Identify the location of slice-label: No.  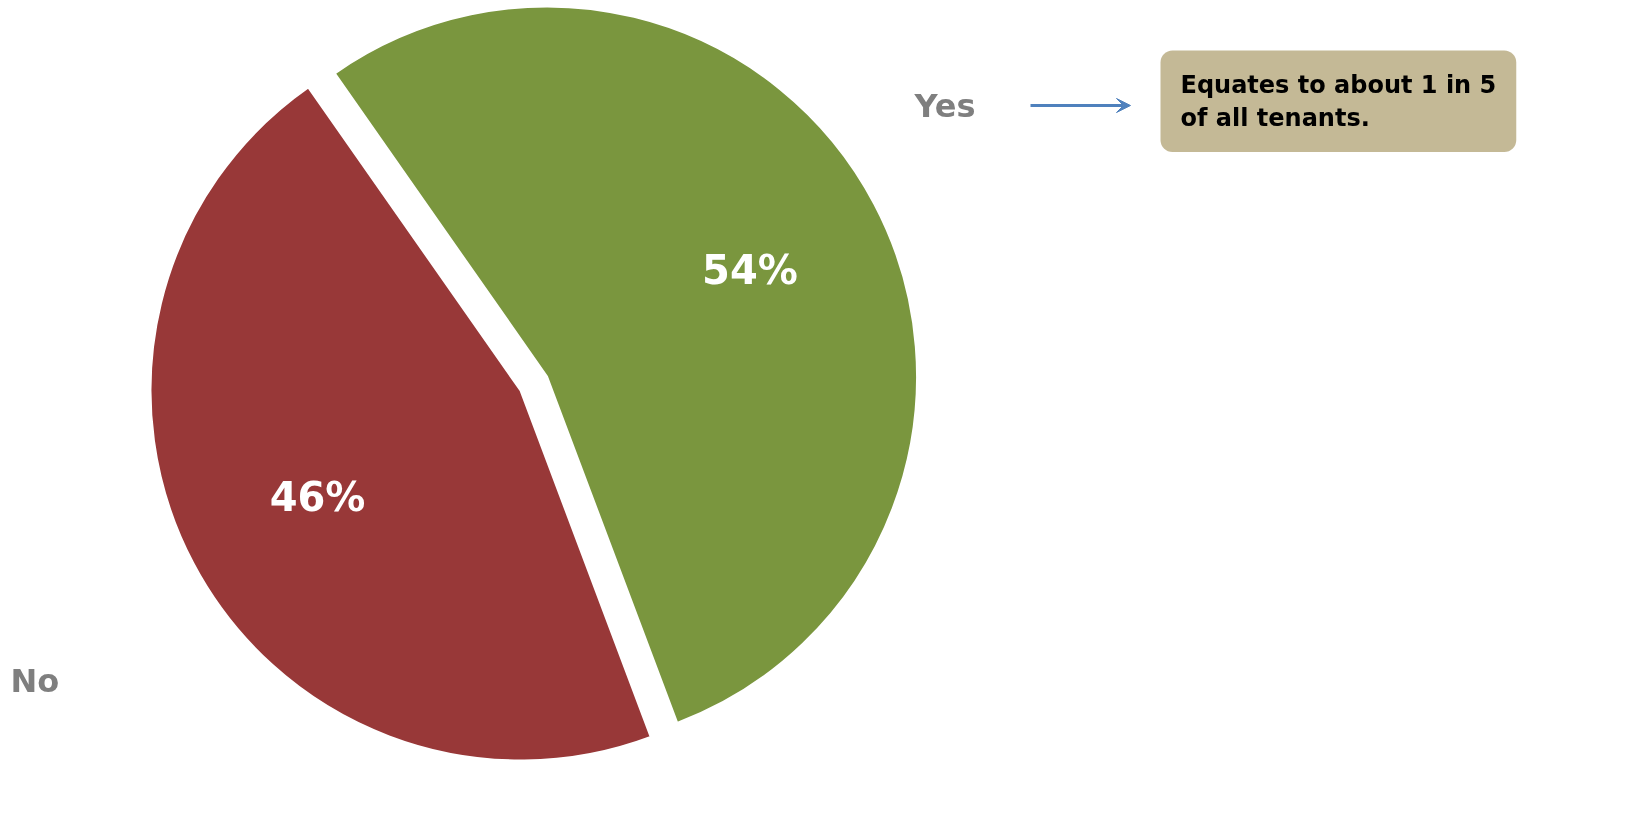
(35, 680).